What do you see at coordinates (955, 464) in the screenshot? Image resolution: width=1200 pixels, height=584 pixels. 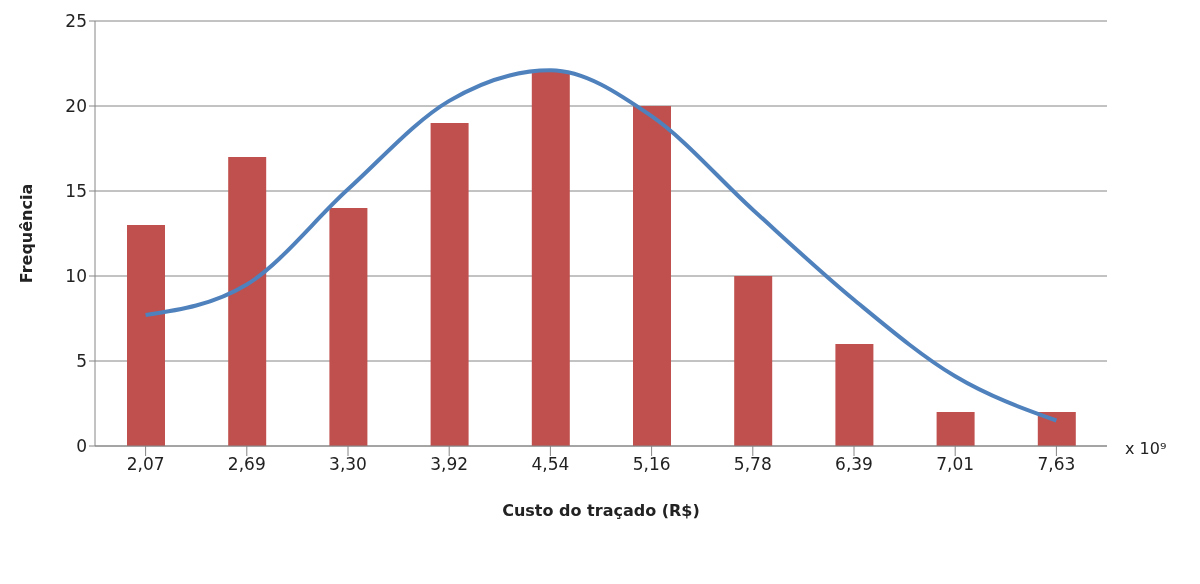 I see `x-tick-label: 7,01` at bounding box center [955, 464].